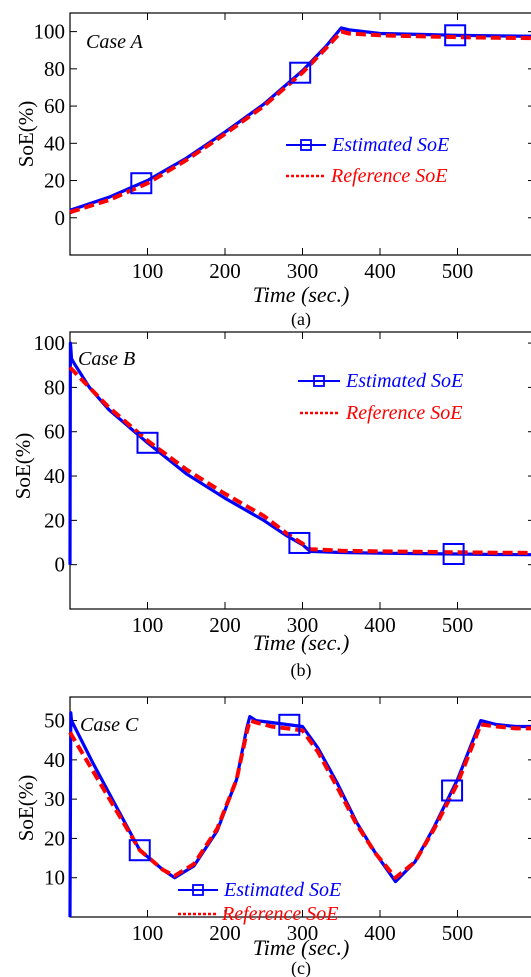  I want to click on y-tick-label: 30, so click(54, 799).